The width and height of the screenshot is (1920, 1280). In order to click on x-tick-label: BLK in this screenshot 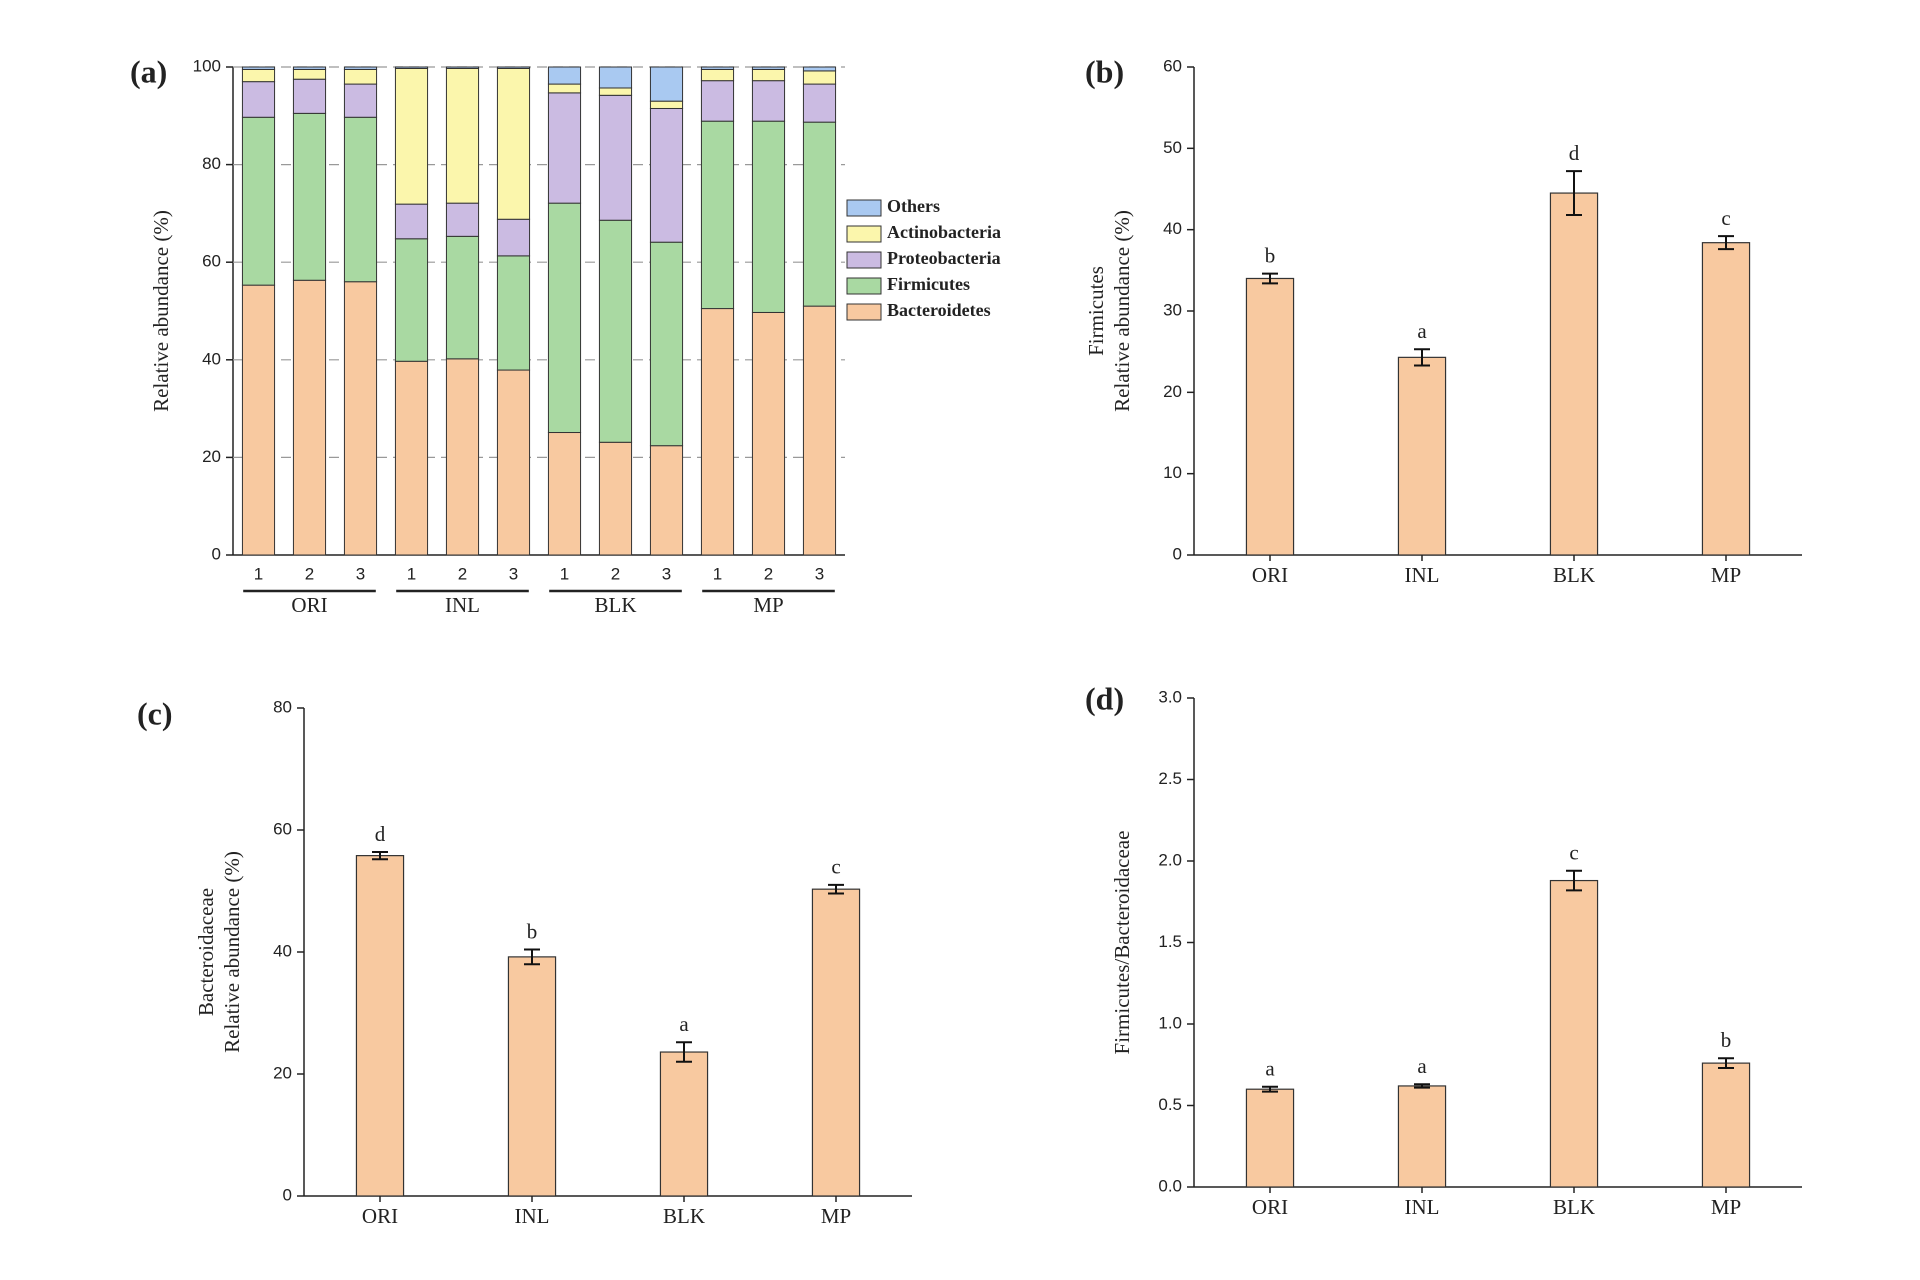, I will do `click(684, 1216)`.